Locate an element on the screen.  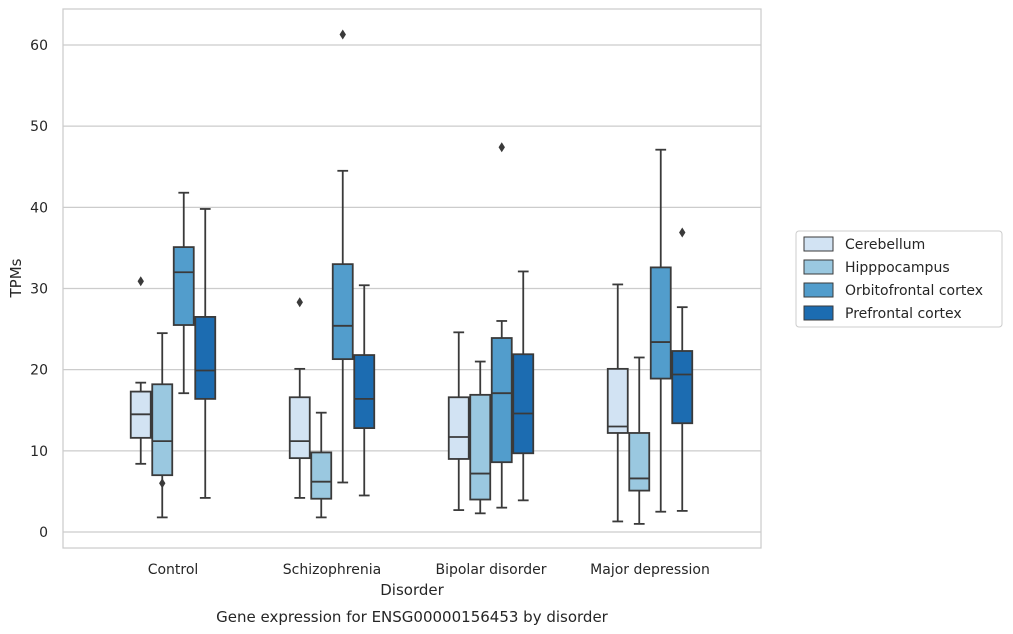
x-tick-label: Bipolar disorder is located at coordinates (490, 570).